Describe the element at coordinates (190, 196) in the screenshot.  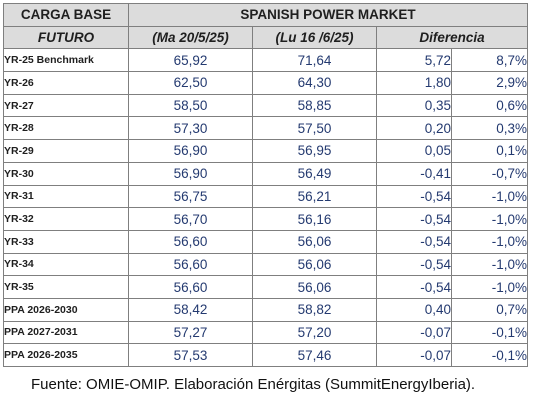
I see `value-may-cell: 56,75` at that location.